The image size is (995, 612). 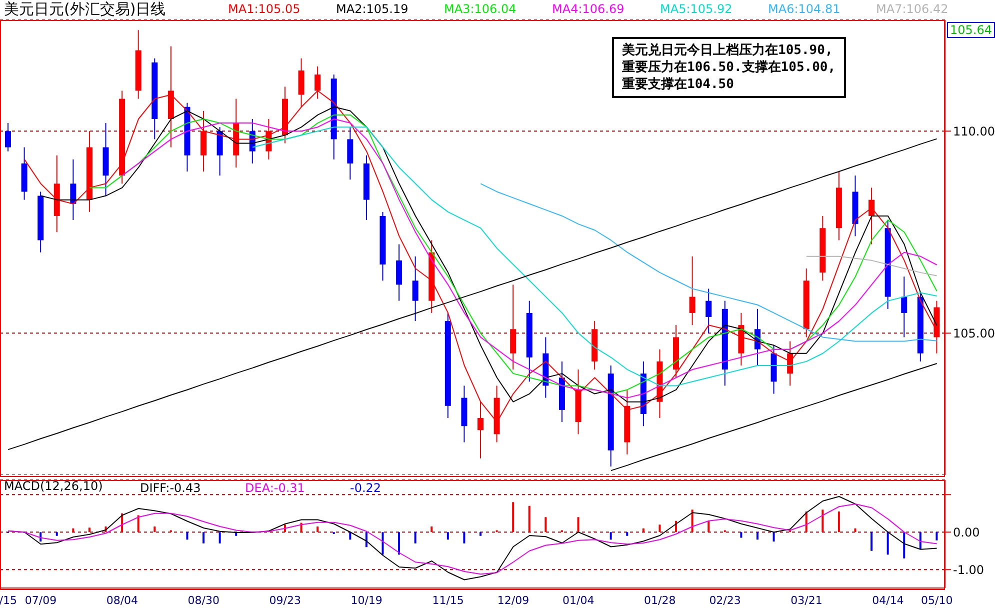 What do you see at coordinates (170, 488) in the screenshot?
I see `series-label: DIFF:-0.43` at bounding box center [170, 488].